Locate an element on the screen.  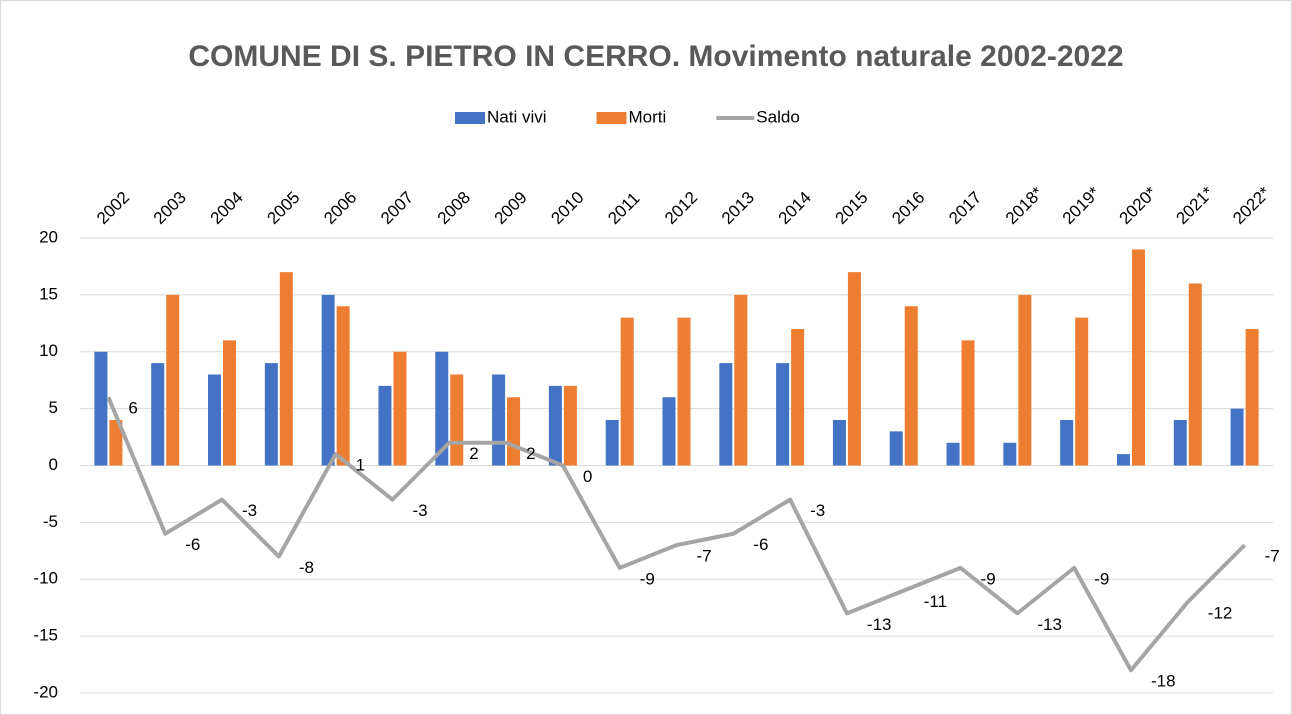
y-tick-label: 0 is located at coordinates (53, 464).